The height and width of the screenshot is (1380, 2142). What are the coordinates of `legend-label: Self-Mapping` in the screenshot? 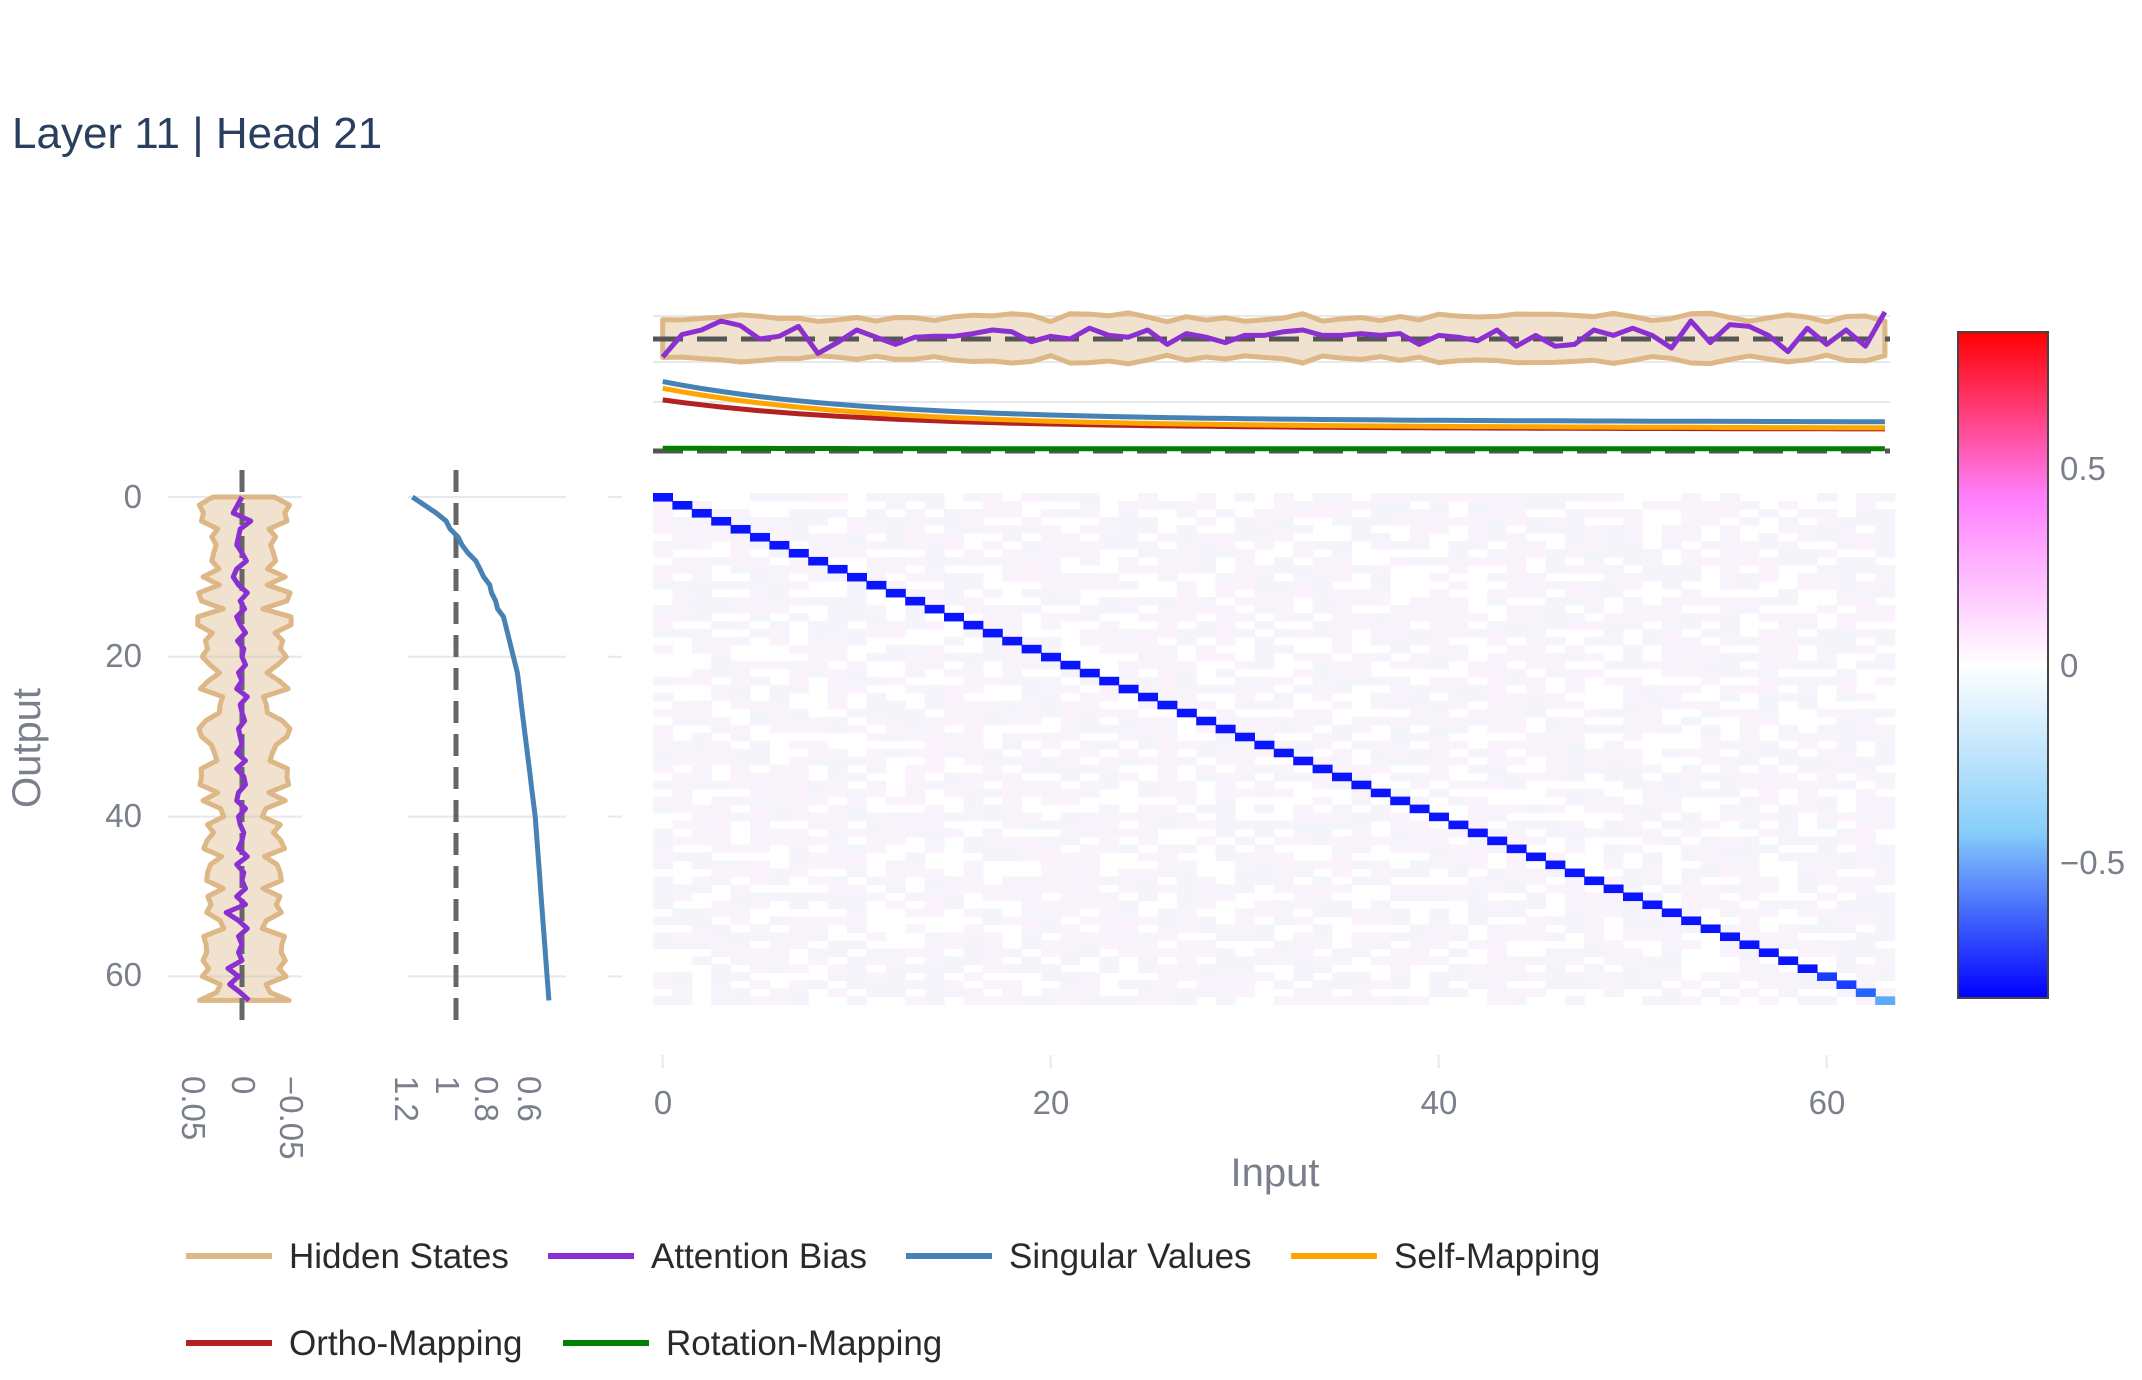 It's located at (1497, 1256).